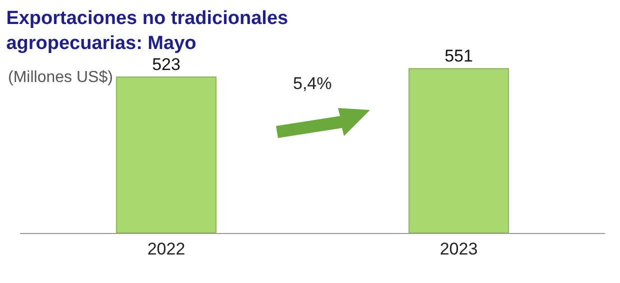  What do you see at coordinates (459, 248) in the screenshot?
I see `x-tick-label: 2023` at bounding box center [459, 248].